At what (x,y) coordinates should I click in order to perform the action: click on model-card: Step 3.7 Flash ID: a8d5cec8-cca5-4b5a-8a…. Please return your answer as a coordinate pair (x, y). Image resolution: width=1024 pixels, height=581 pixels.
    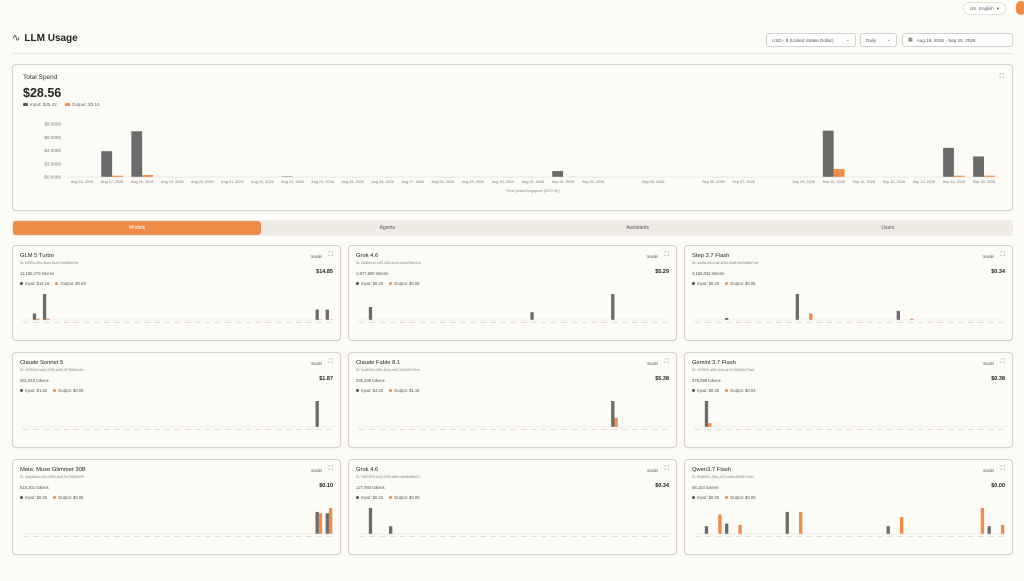
    Looking at the image, I should click on (848, 293).